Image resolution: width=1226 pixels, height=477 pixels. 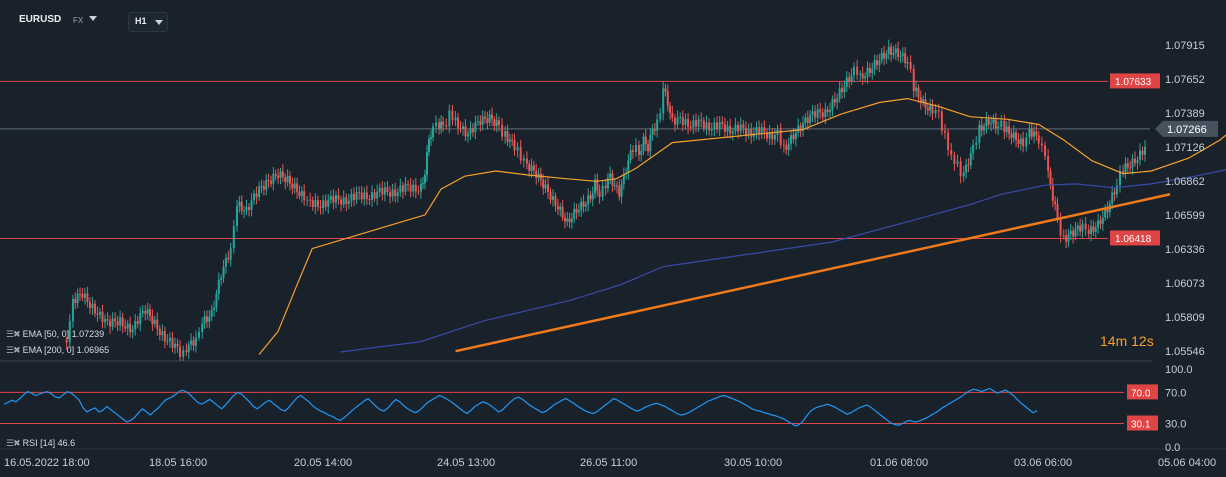 What do you see at coordinates (55, 334) in the screenshot?
I see `legend-ema50: ☰✖ EMA [50, 0] 1.07239` at bounding box center [55, 334].